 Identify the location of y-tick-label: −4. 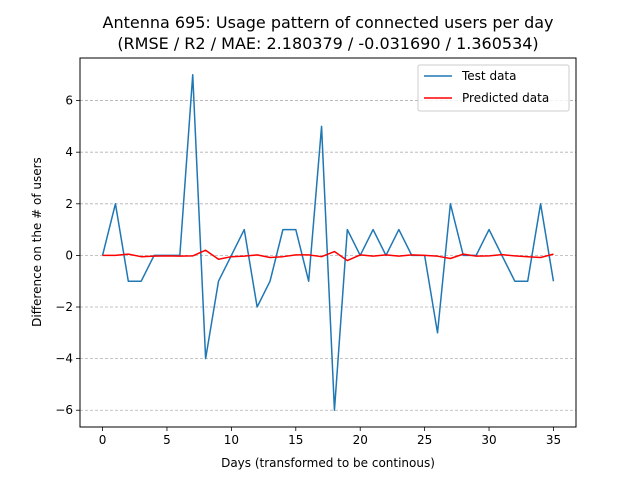
(64, 359).